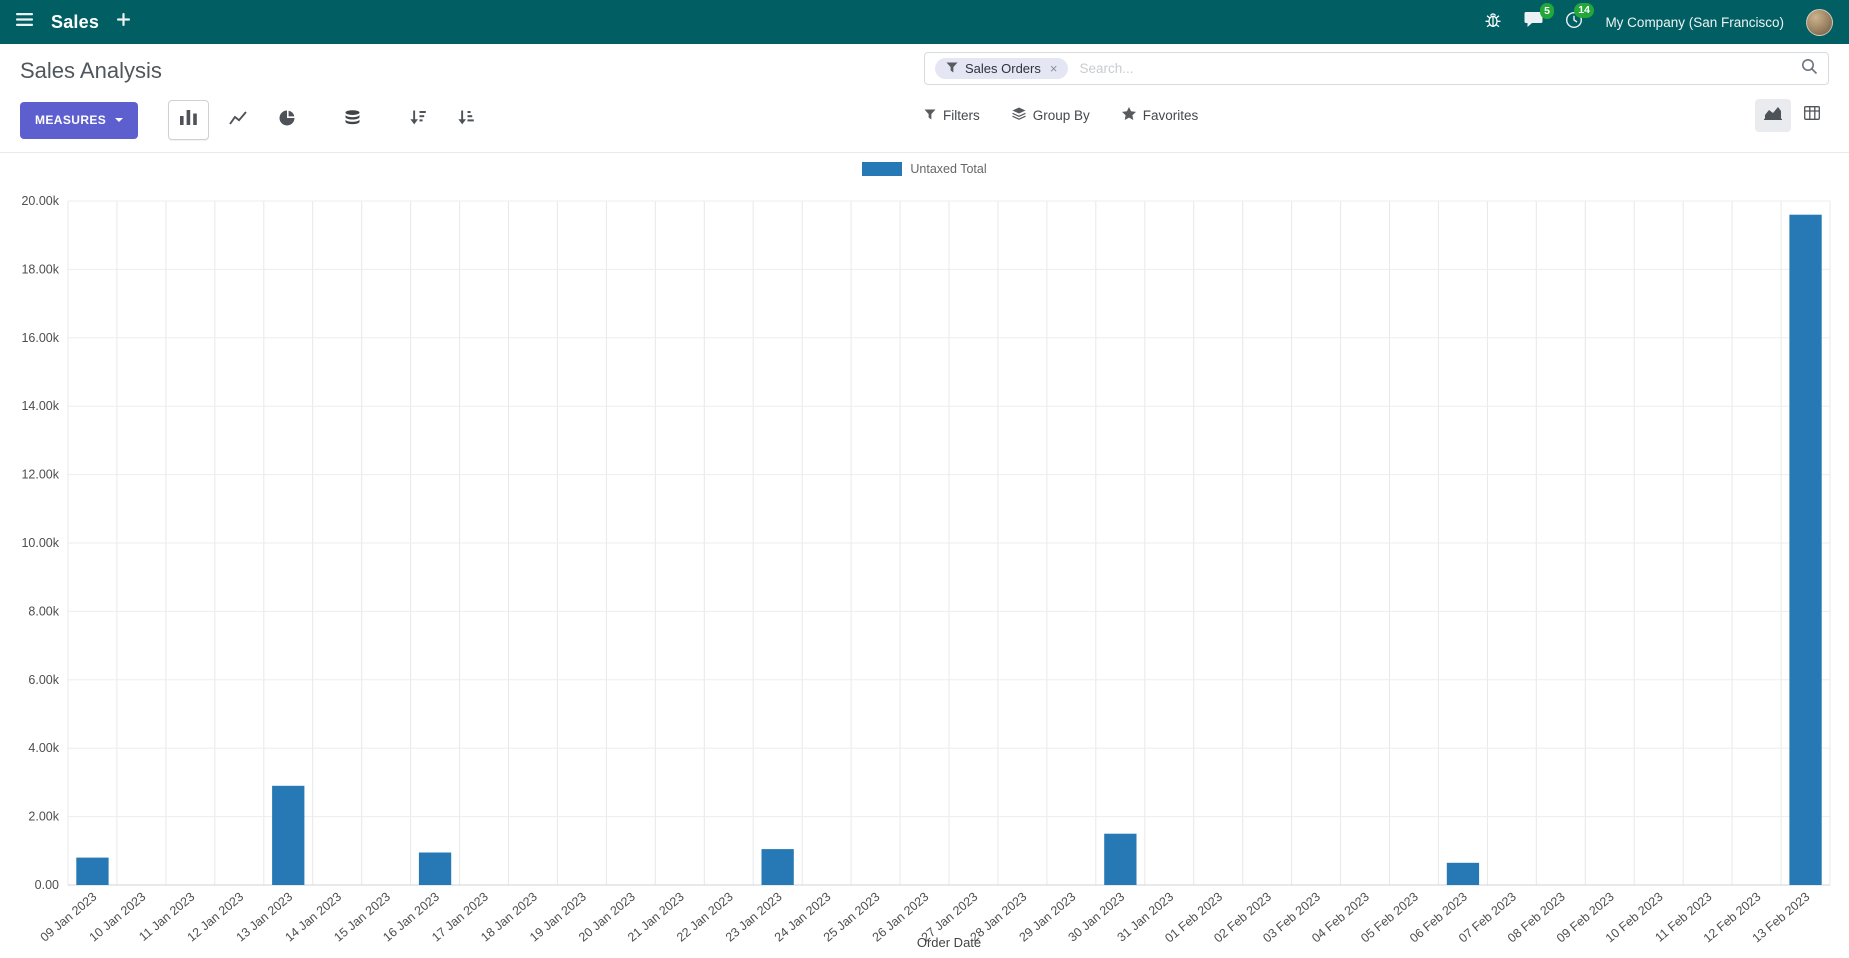 The height and width of the screenshot is (958, 1849). I want to click on top-navbar: Sales 5 14 My, so click(924, 22).